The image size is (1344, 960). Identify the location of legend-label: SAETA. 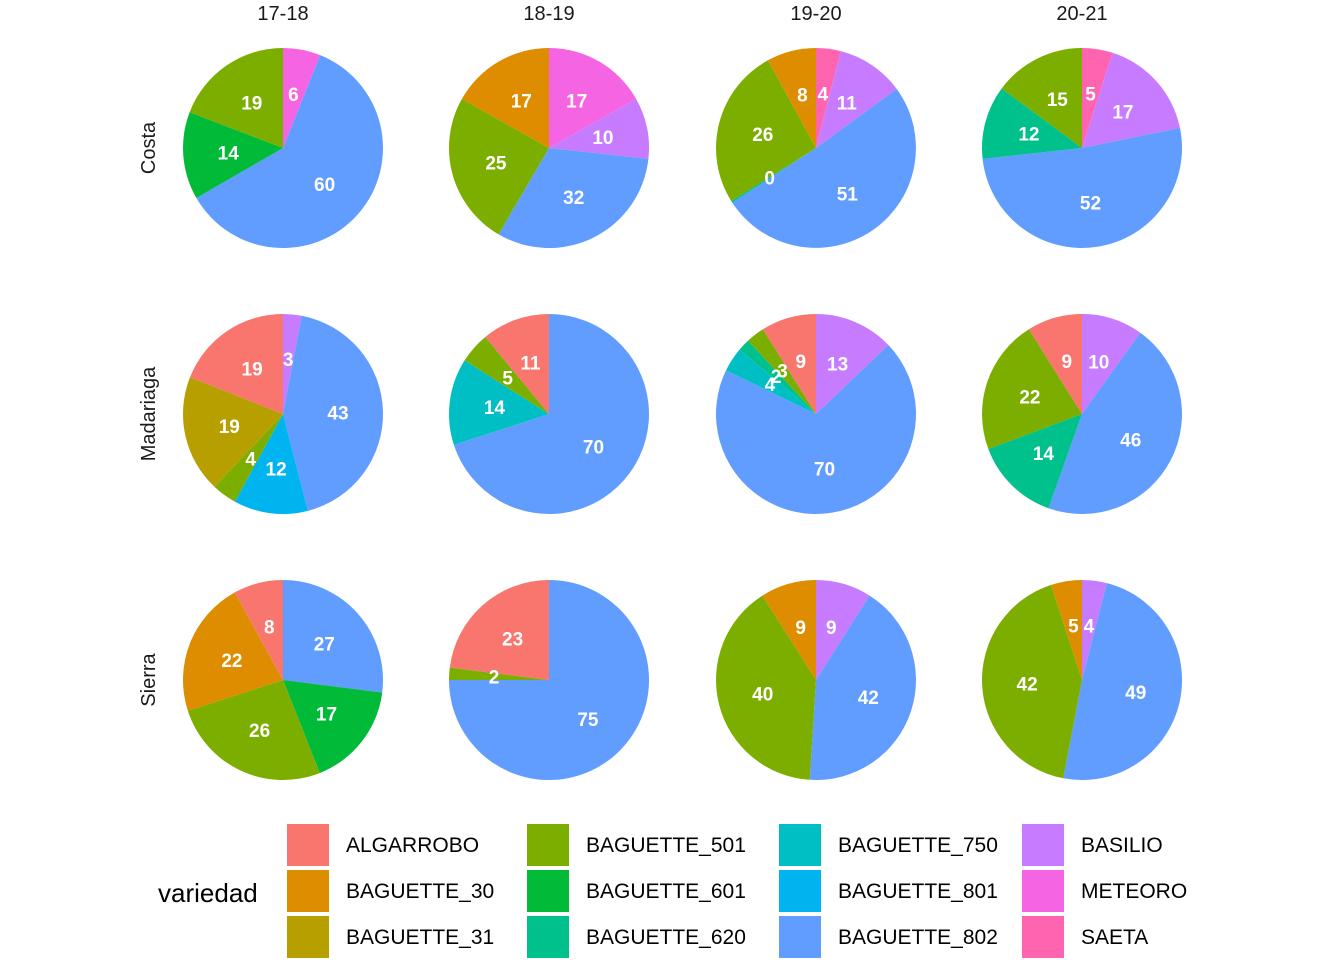
(1114, 937).